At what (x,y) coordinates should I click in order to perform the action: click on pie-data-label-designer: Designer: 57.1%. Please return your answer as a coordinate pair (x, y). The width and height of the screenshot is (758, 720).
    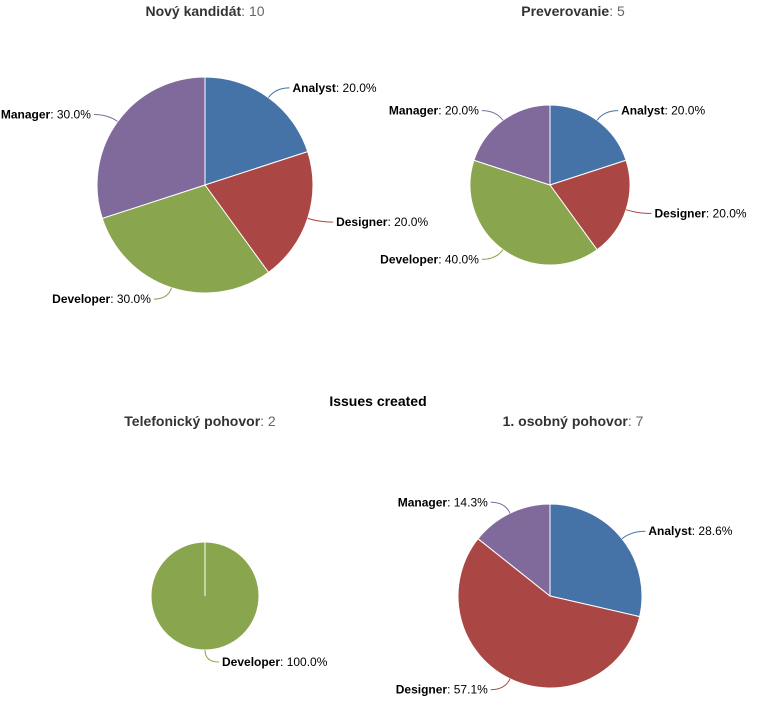
    Looking at the image, I should click on (442, 690).